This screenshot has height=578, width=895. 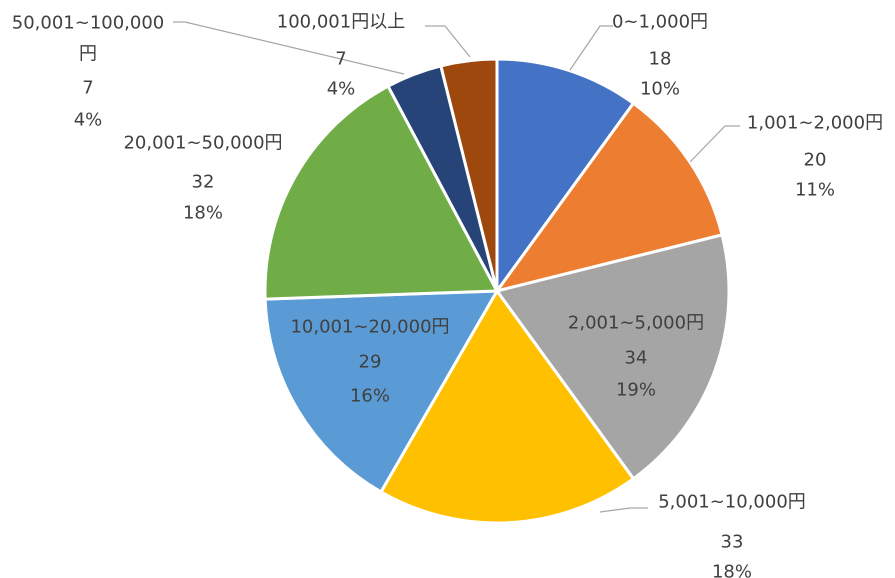 What do you see at coordinates (203, 182) in the screenshot?
I see `value-label-6: 32` at bounding box center [203, 182].